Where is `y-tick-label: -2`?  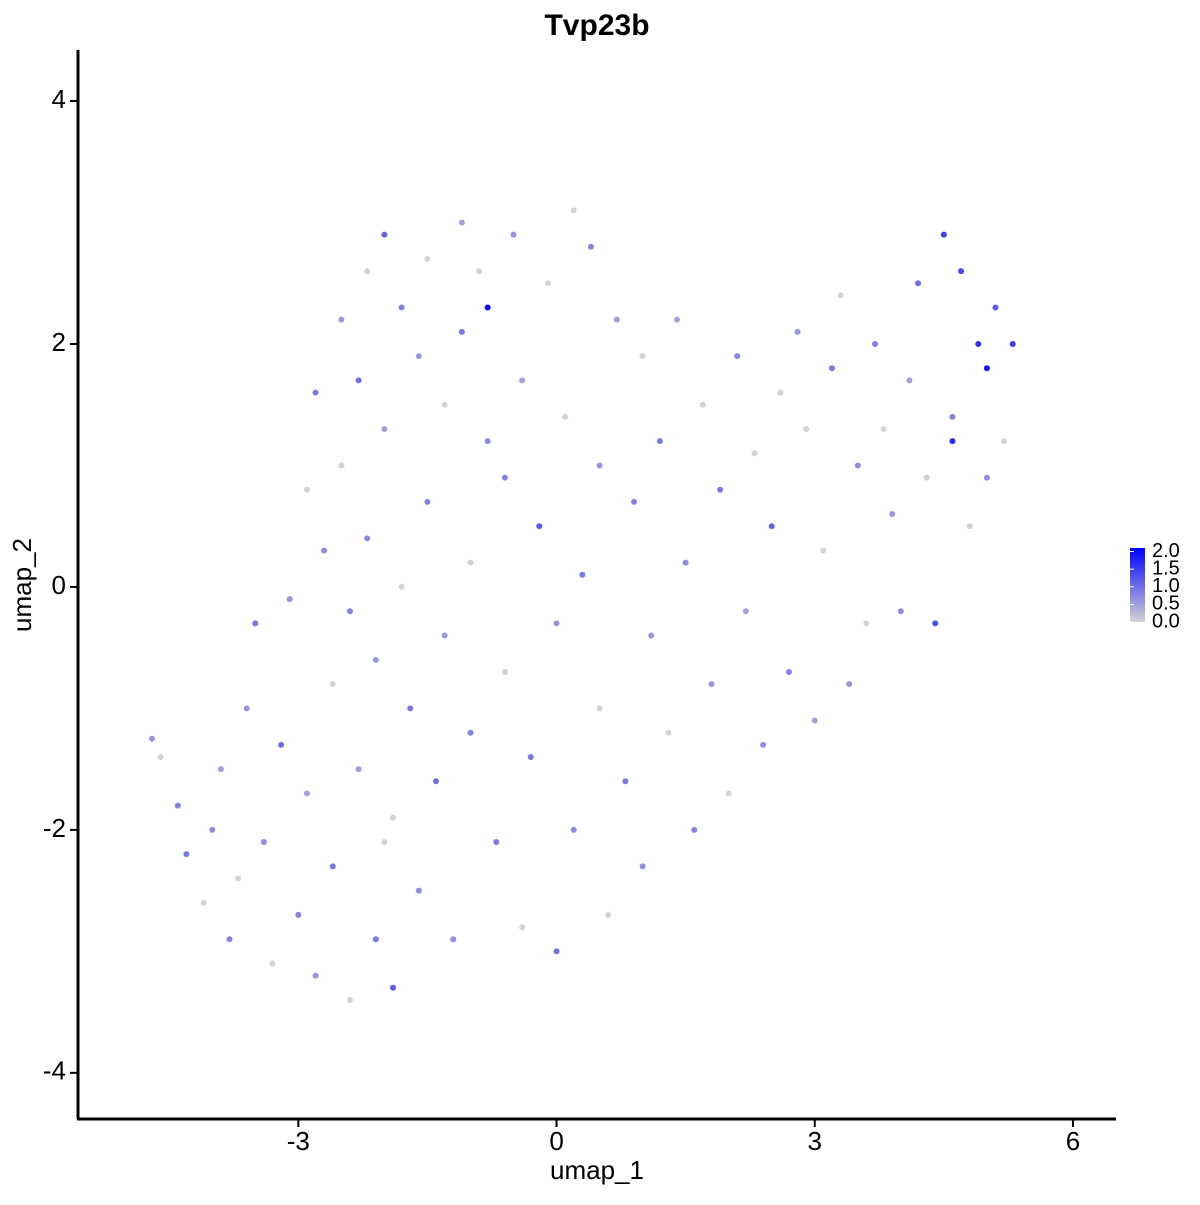 y-tick-label: -2 is located at coordinates (54, 828).